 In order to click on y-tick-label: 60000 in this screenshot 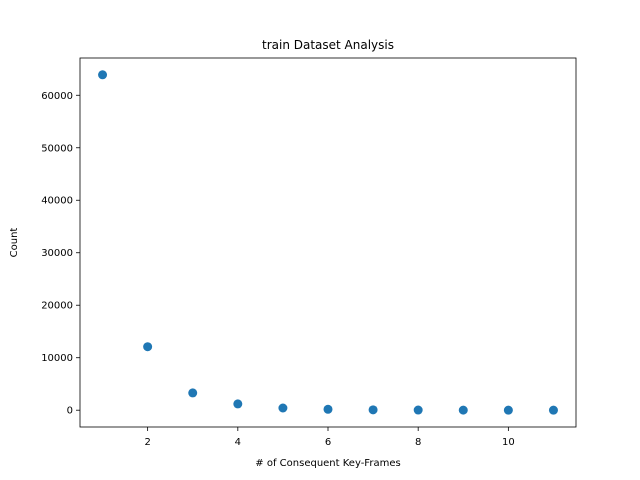, I will do `click(57, 96)`.